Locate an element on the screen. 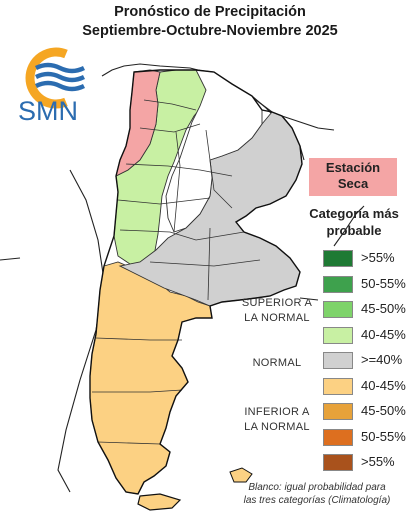 The image size is (420, 514). category-superior: SUPERIOR A LA NORMAL is located at coordinates (277, 311).